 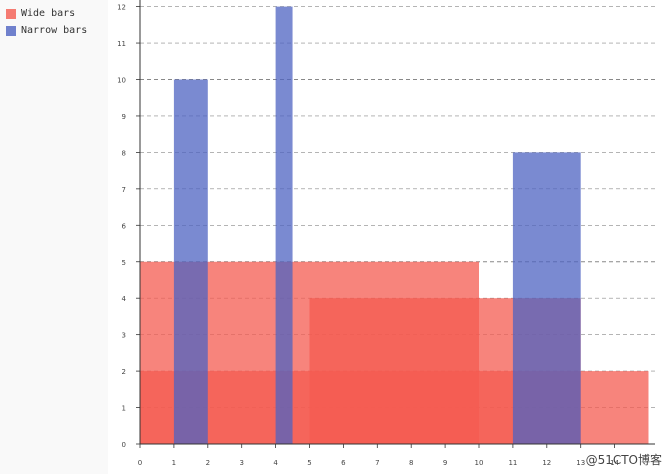 I want to click on y-tick-label-2: 2, so click(x=124, y=372).